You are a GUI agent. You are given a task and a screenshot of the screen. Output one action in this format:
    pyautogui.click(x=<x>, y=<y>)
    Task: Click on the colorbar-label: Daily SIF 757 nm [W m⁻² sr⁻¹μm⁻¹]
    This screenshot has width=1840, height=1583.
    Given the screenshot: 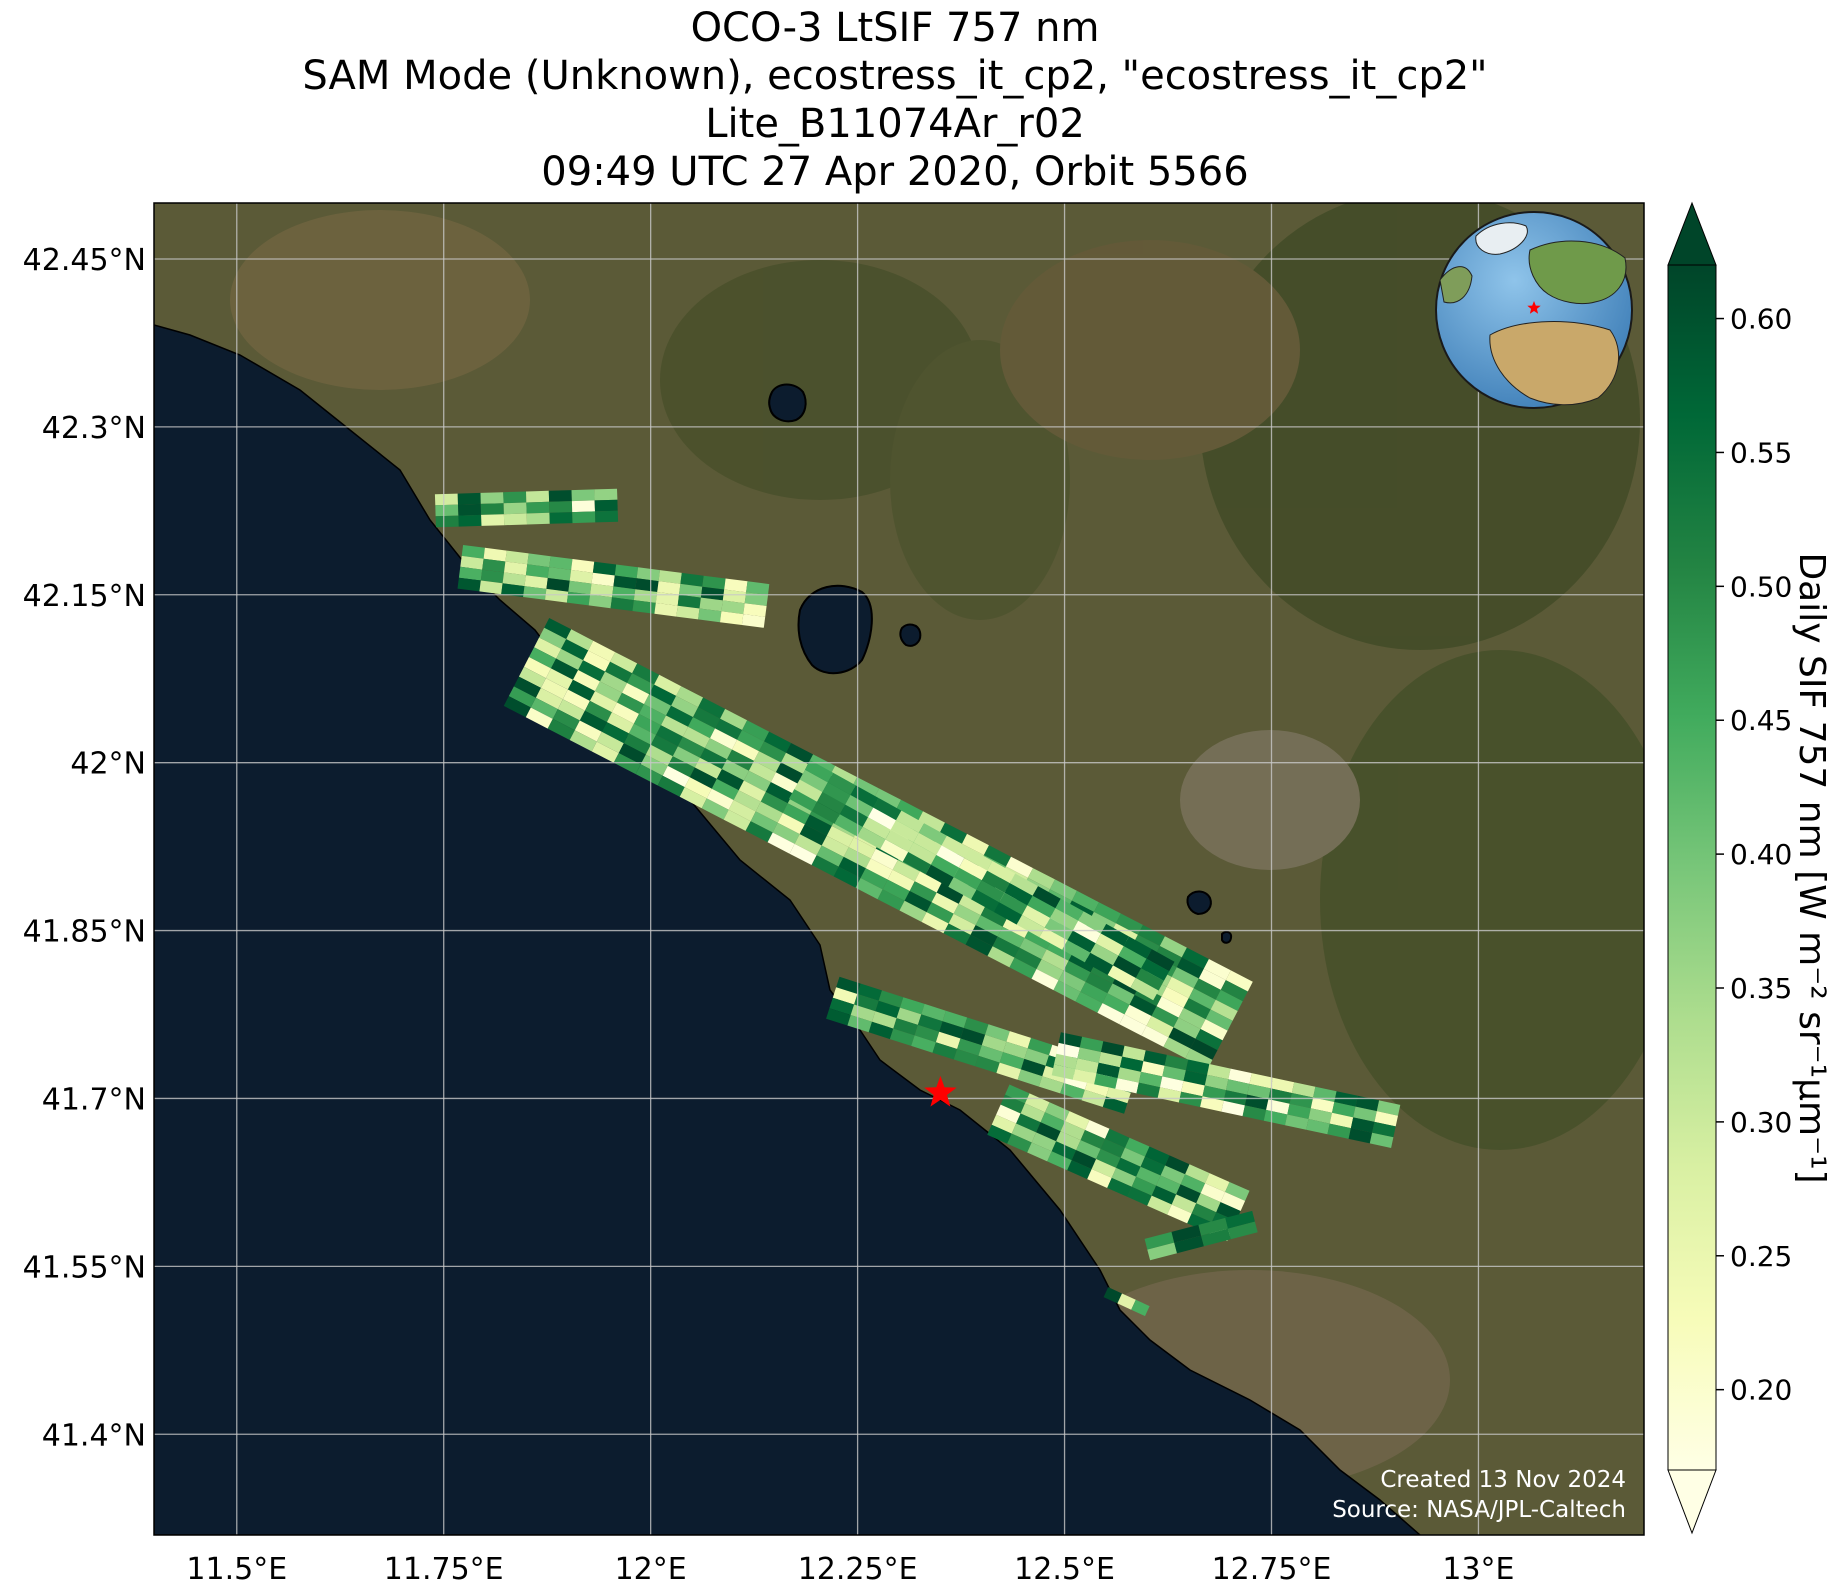 What is the action you would take?
    pyautogui.click(x=1811, y=867)
    